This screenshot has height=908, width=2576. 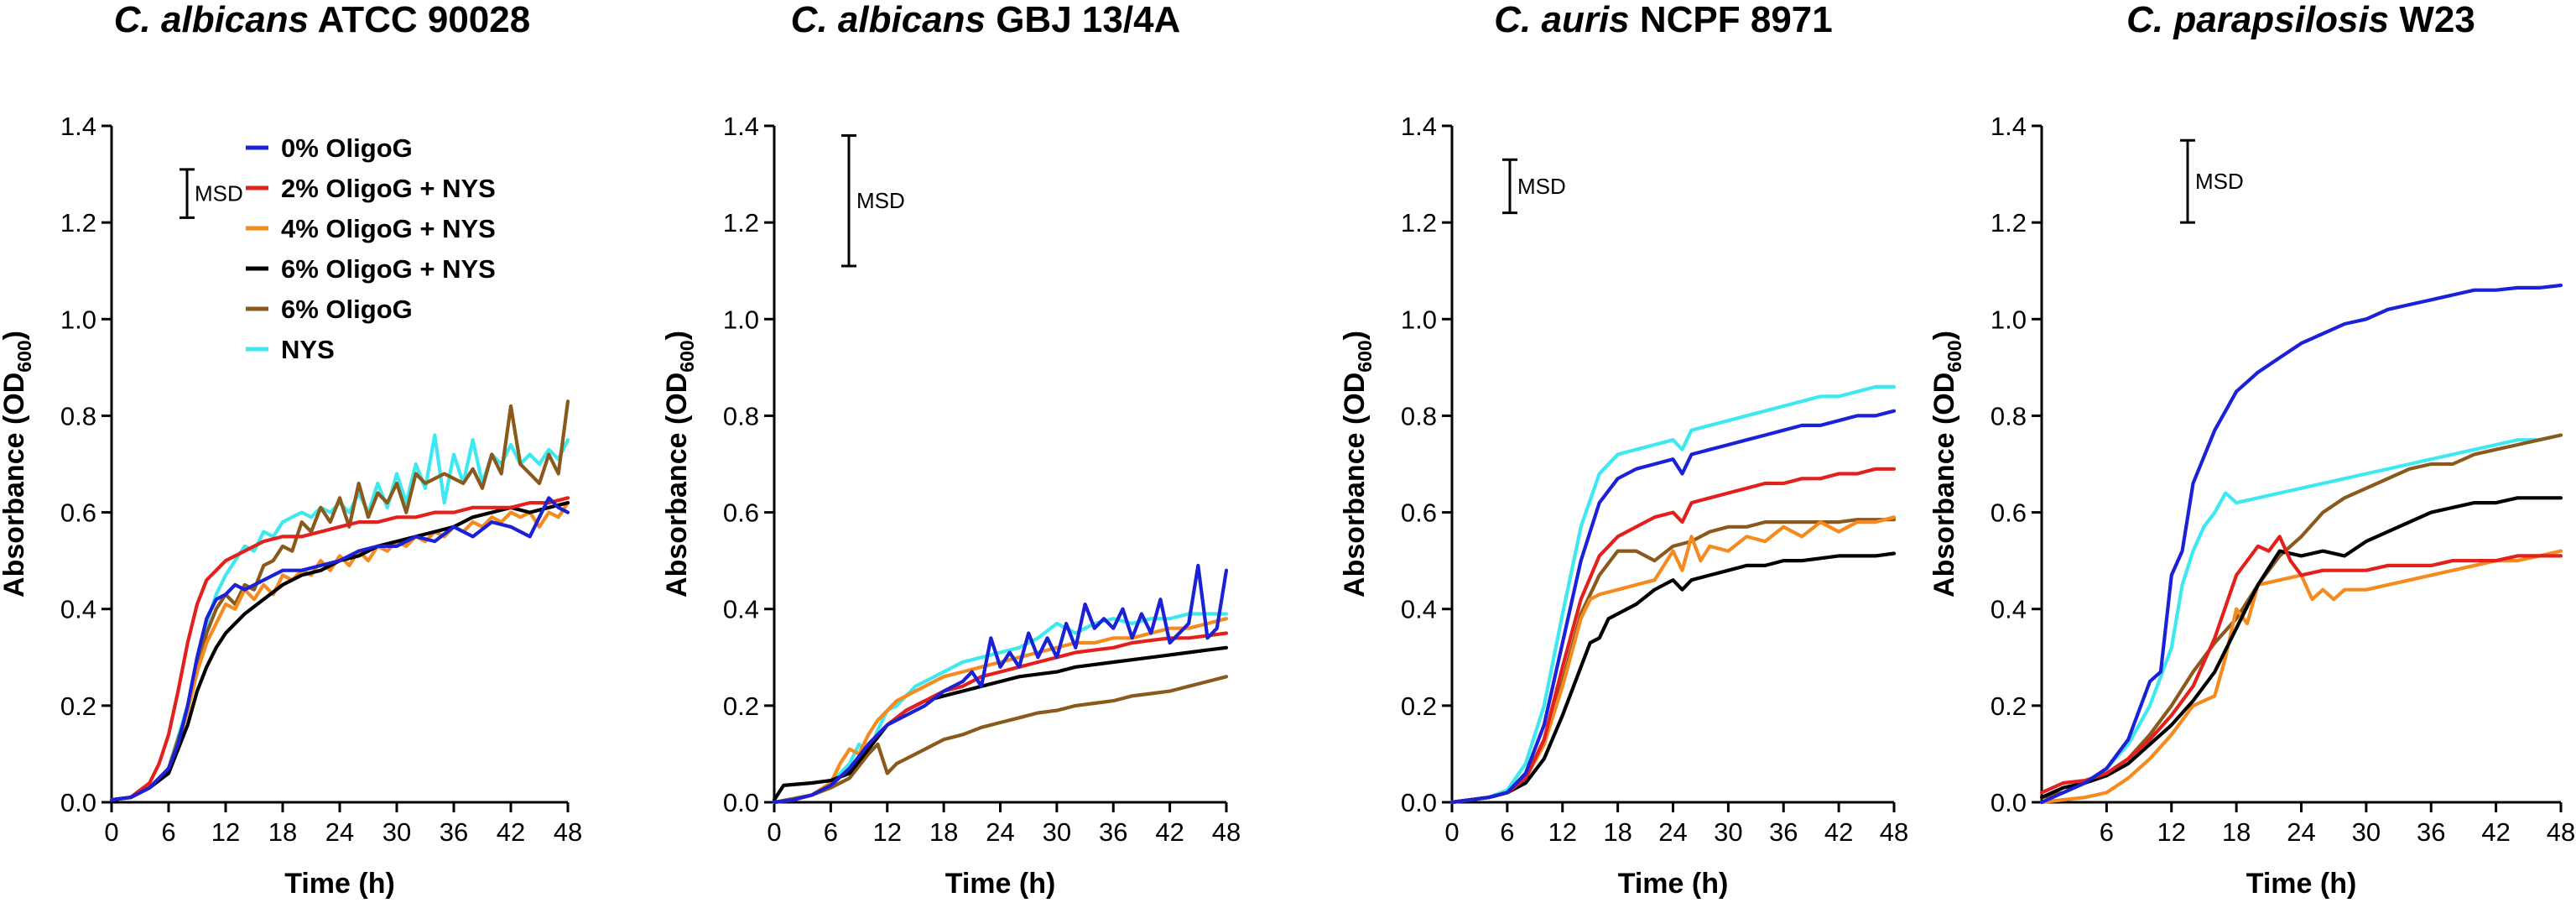 What do you see at coordinates (2432, 20) in the screenshot?
I see `chart-title-strain: W23` at bounding box center [2432, 20].